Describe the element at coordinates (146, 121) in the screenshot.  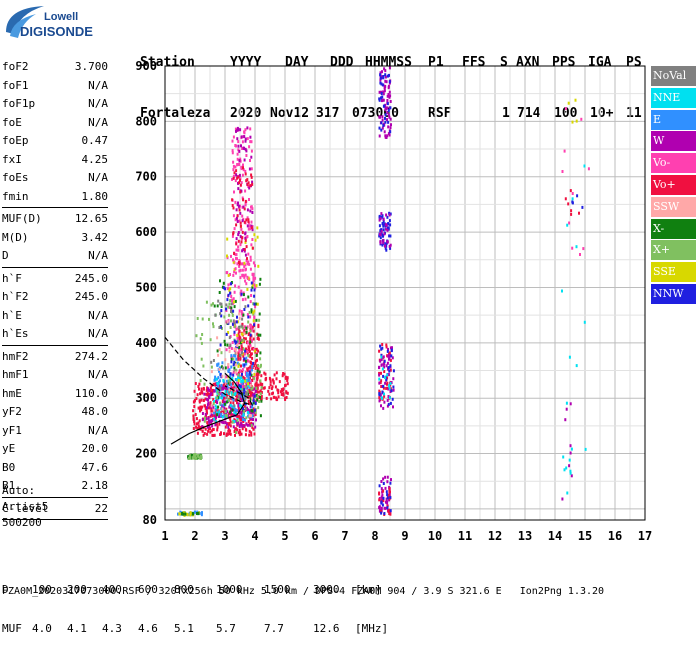
I see `y-tick-label: 800` at that location.